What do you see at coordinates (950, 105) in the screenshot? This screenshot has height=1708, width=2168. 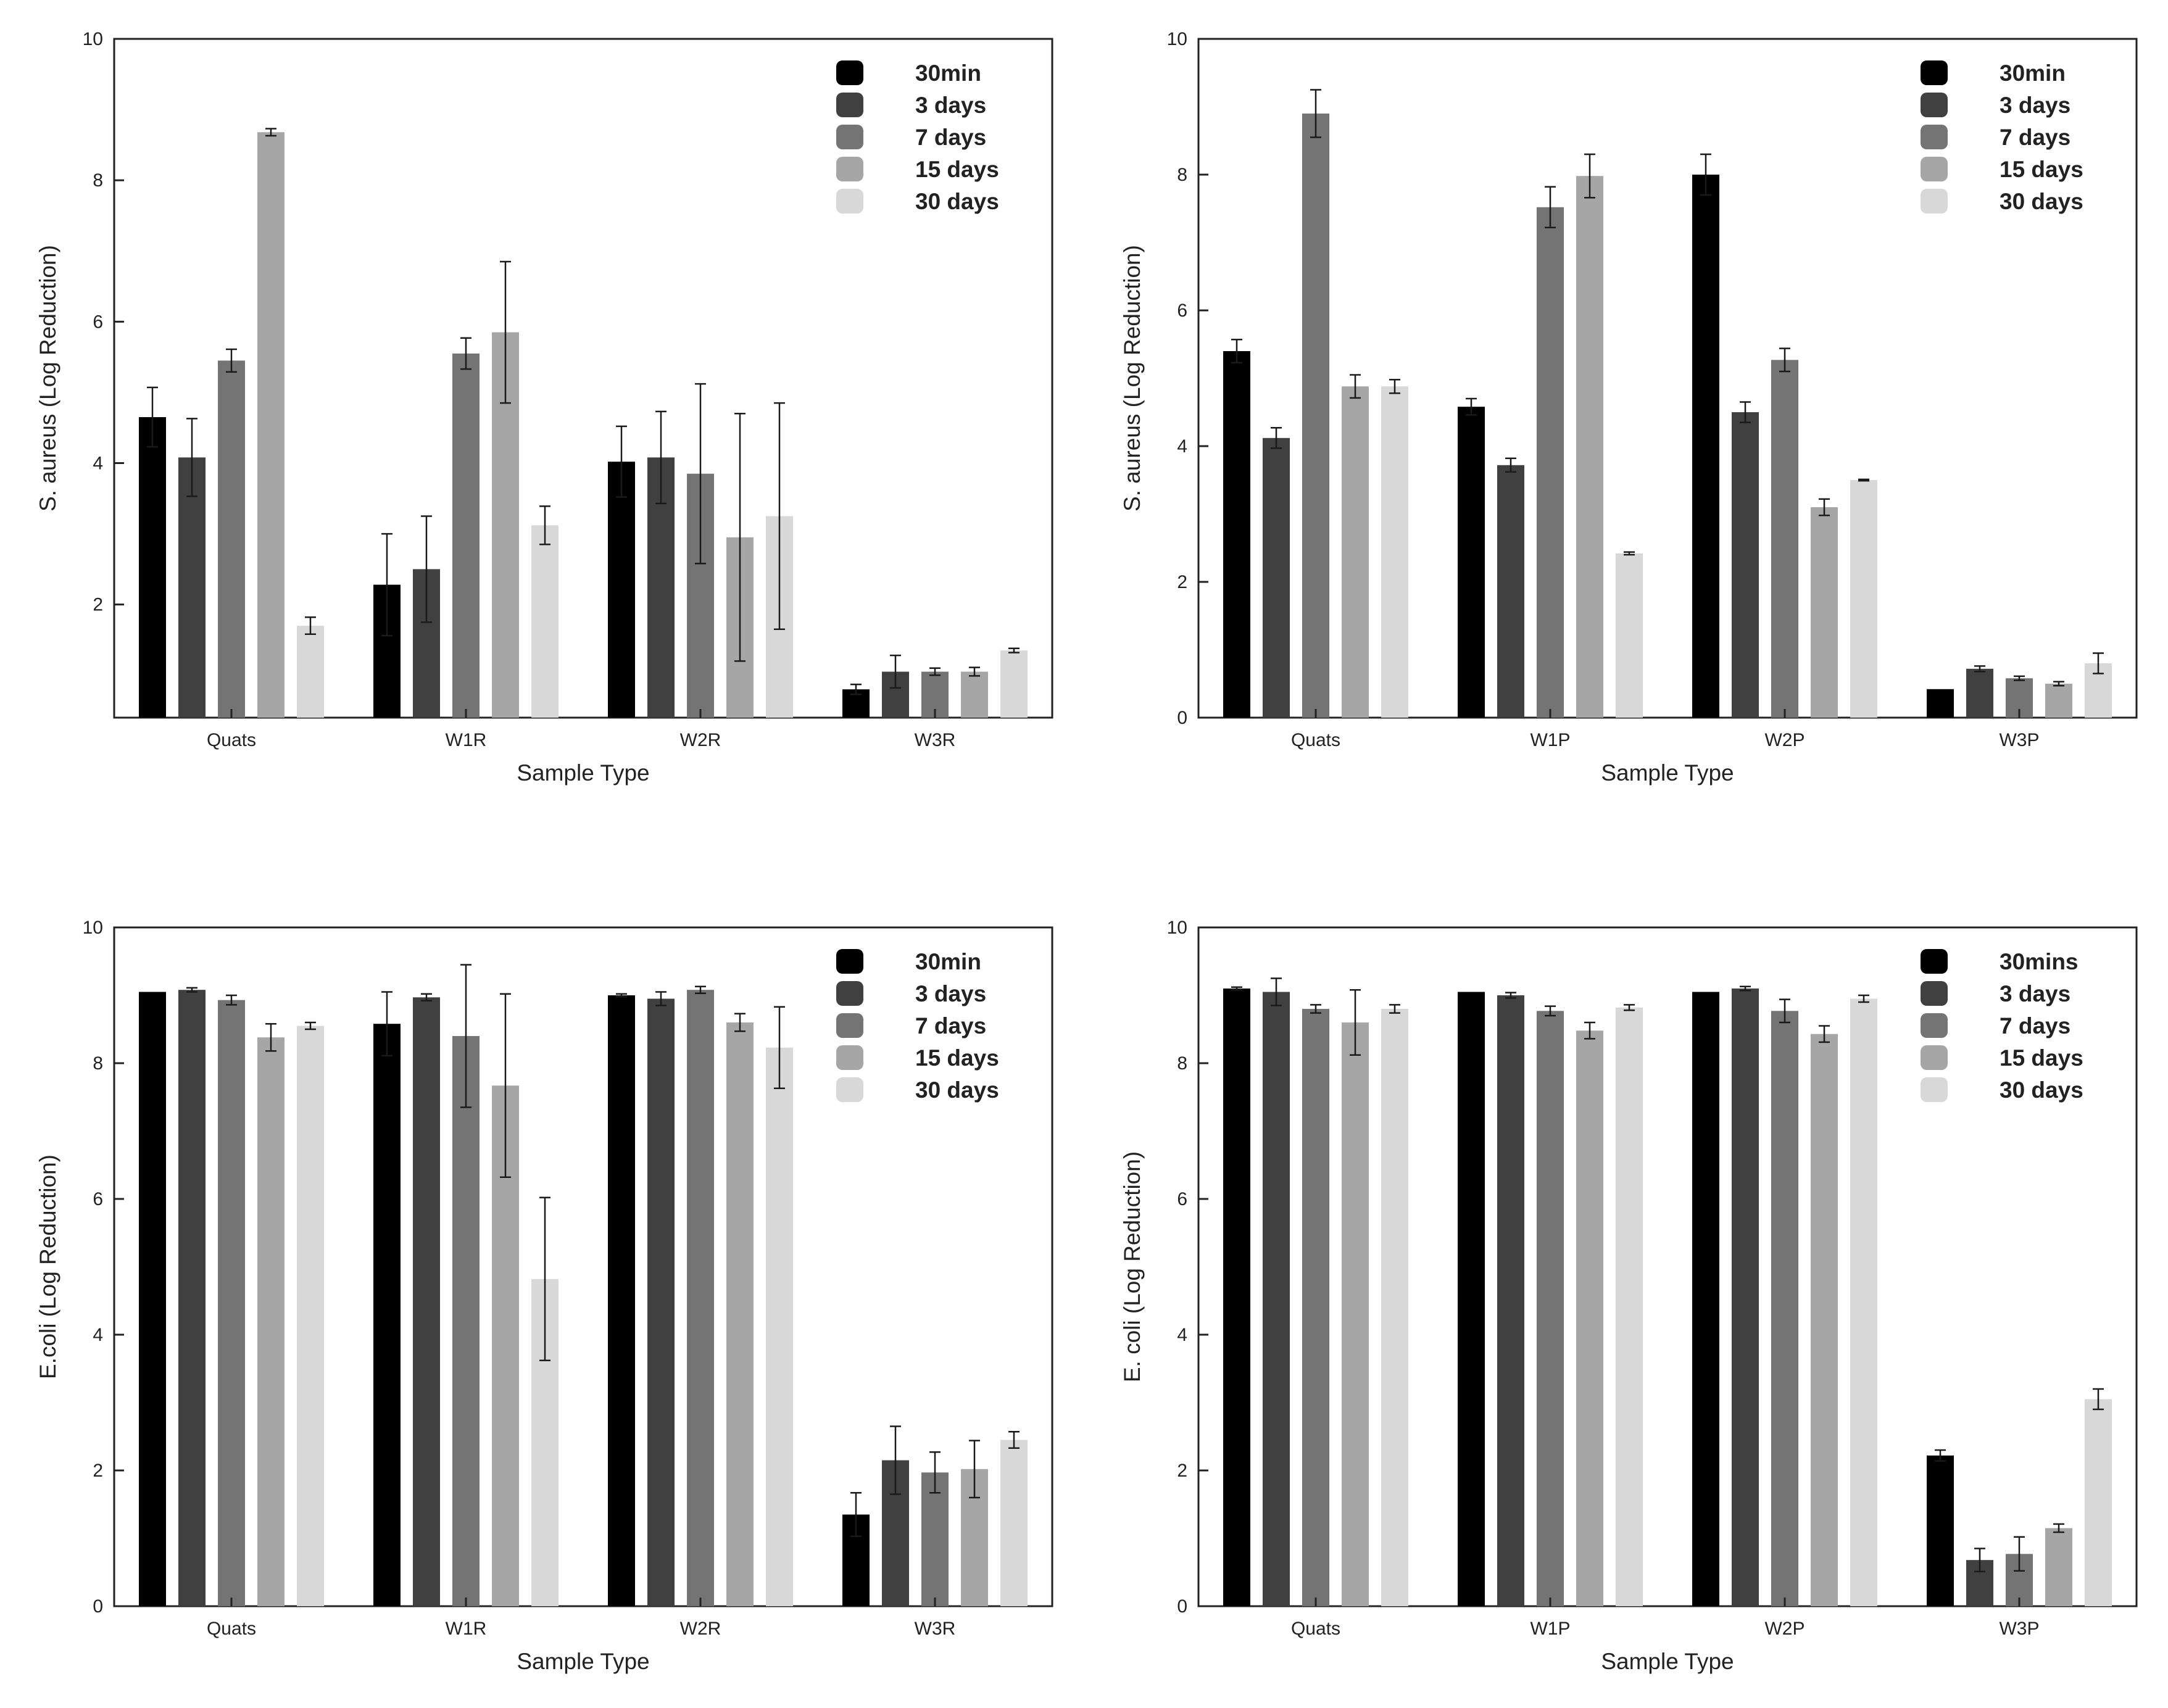 I see `legend-label: 3 days` at bounding box center [950, 105].